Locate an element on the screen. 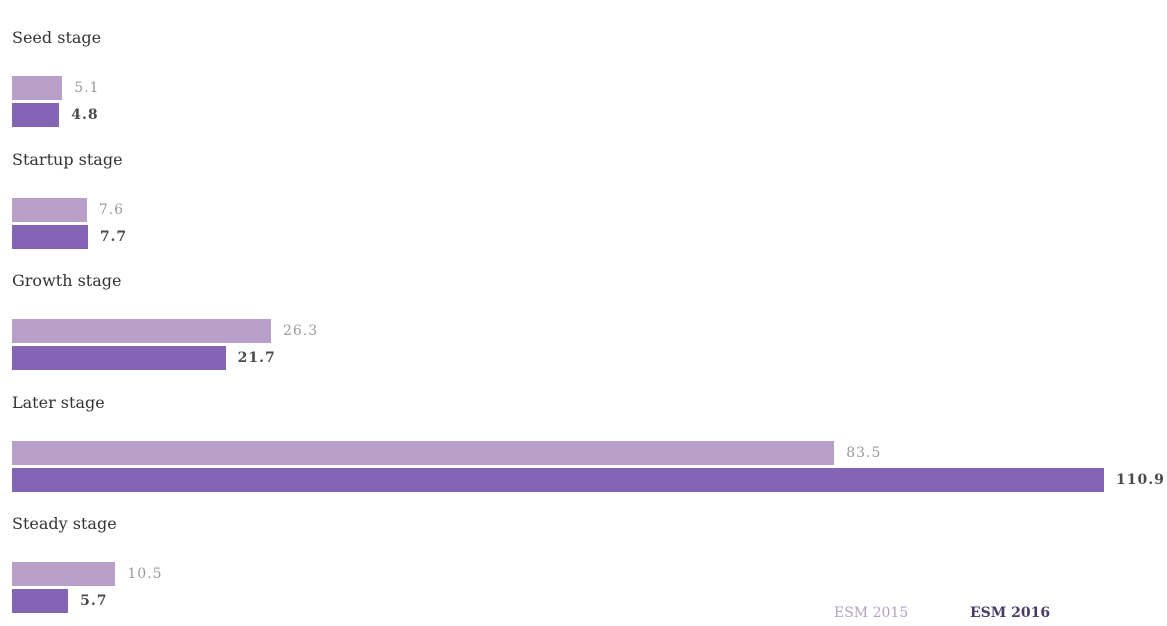 Image resolution: width=1167 pixels, height=626 pixels. value-label-growth-stage-esm-2015: 26.3 is located at coordinates (300, 331).